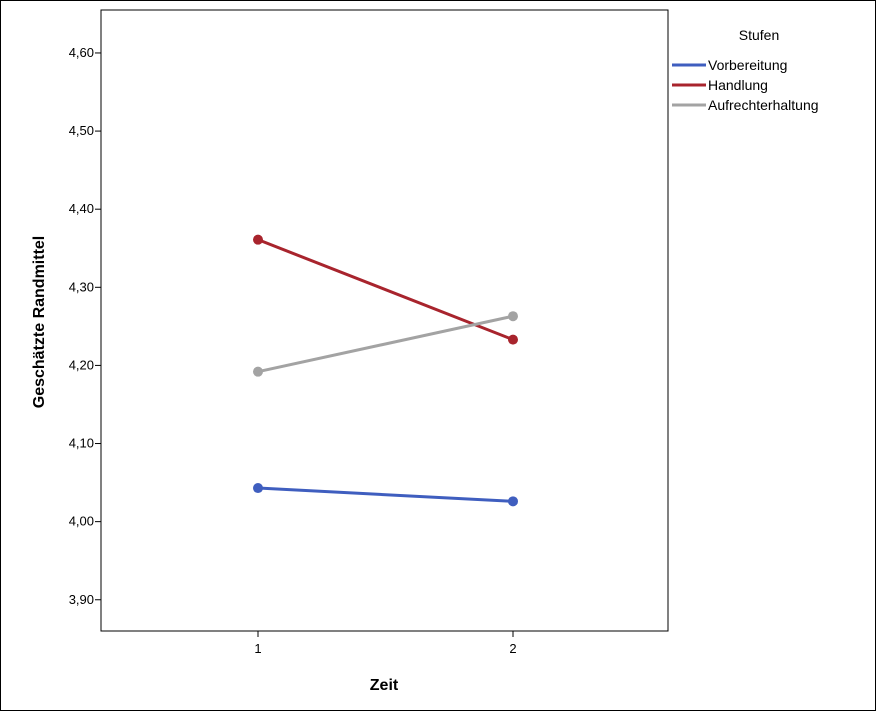 The height and width of the screenshot is (711, 876). I want to click on x-tick-label: 2, so click(512, 648).